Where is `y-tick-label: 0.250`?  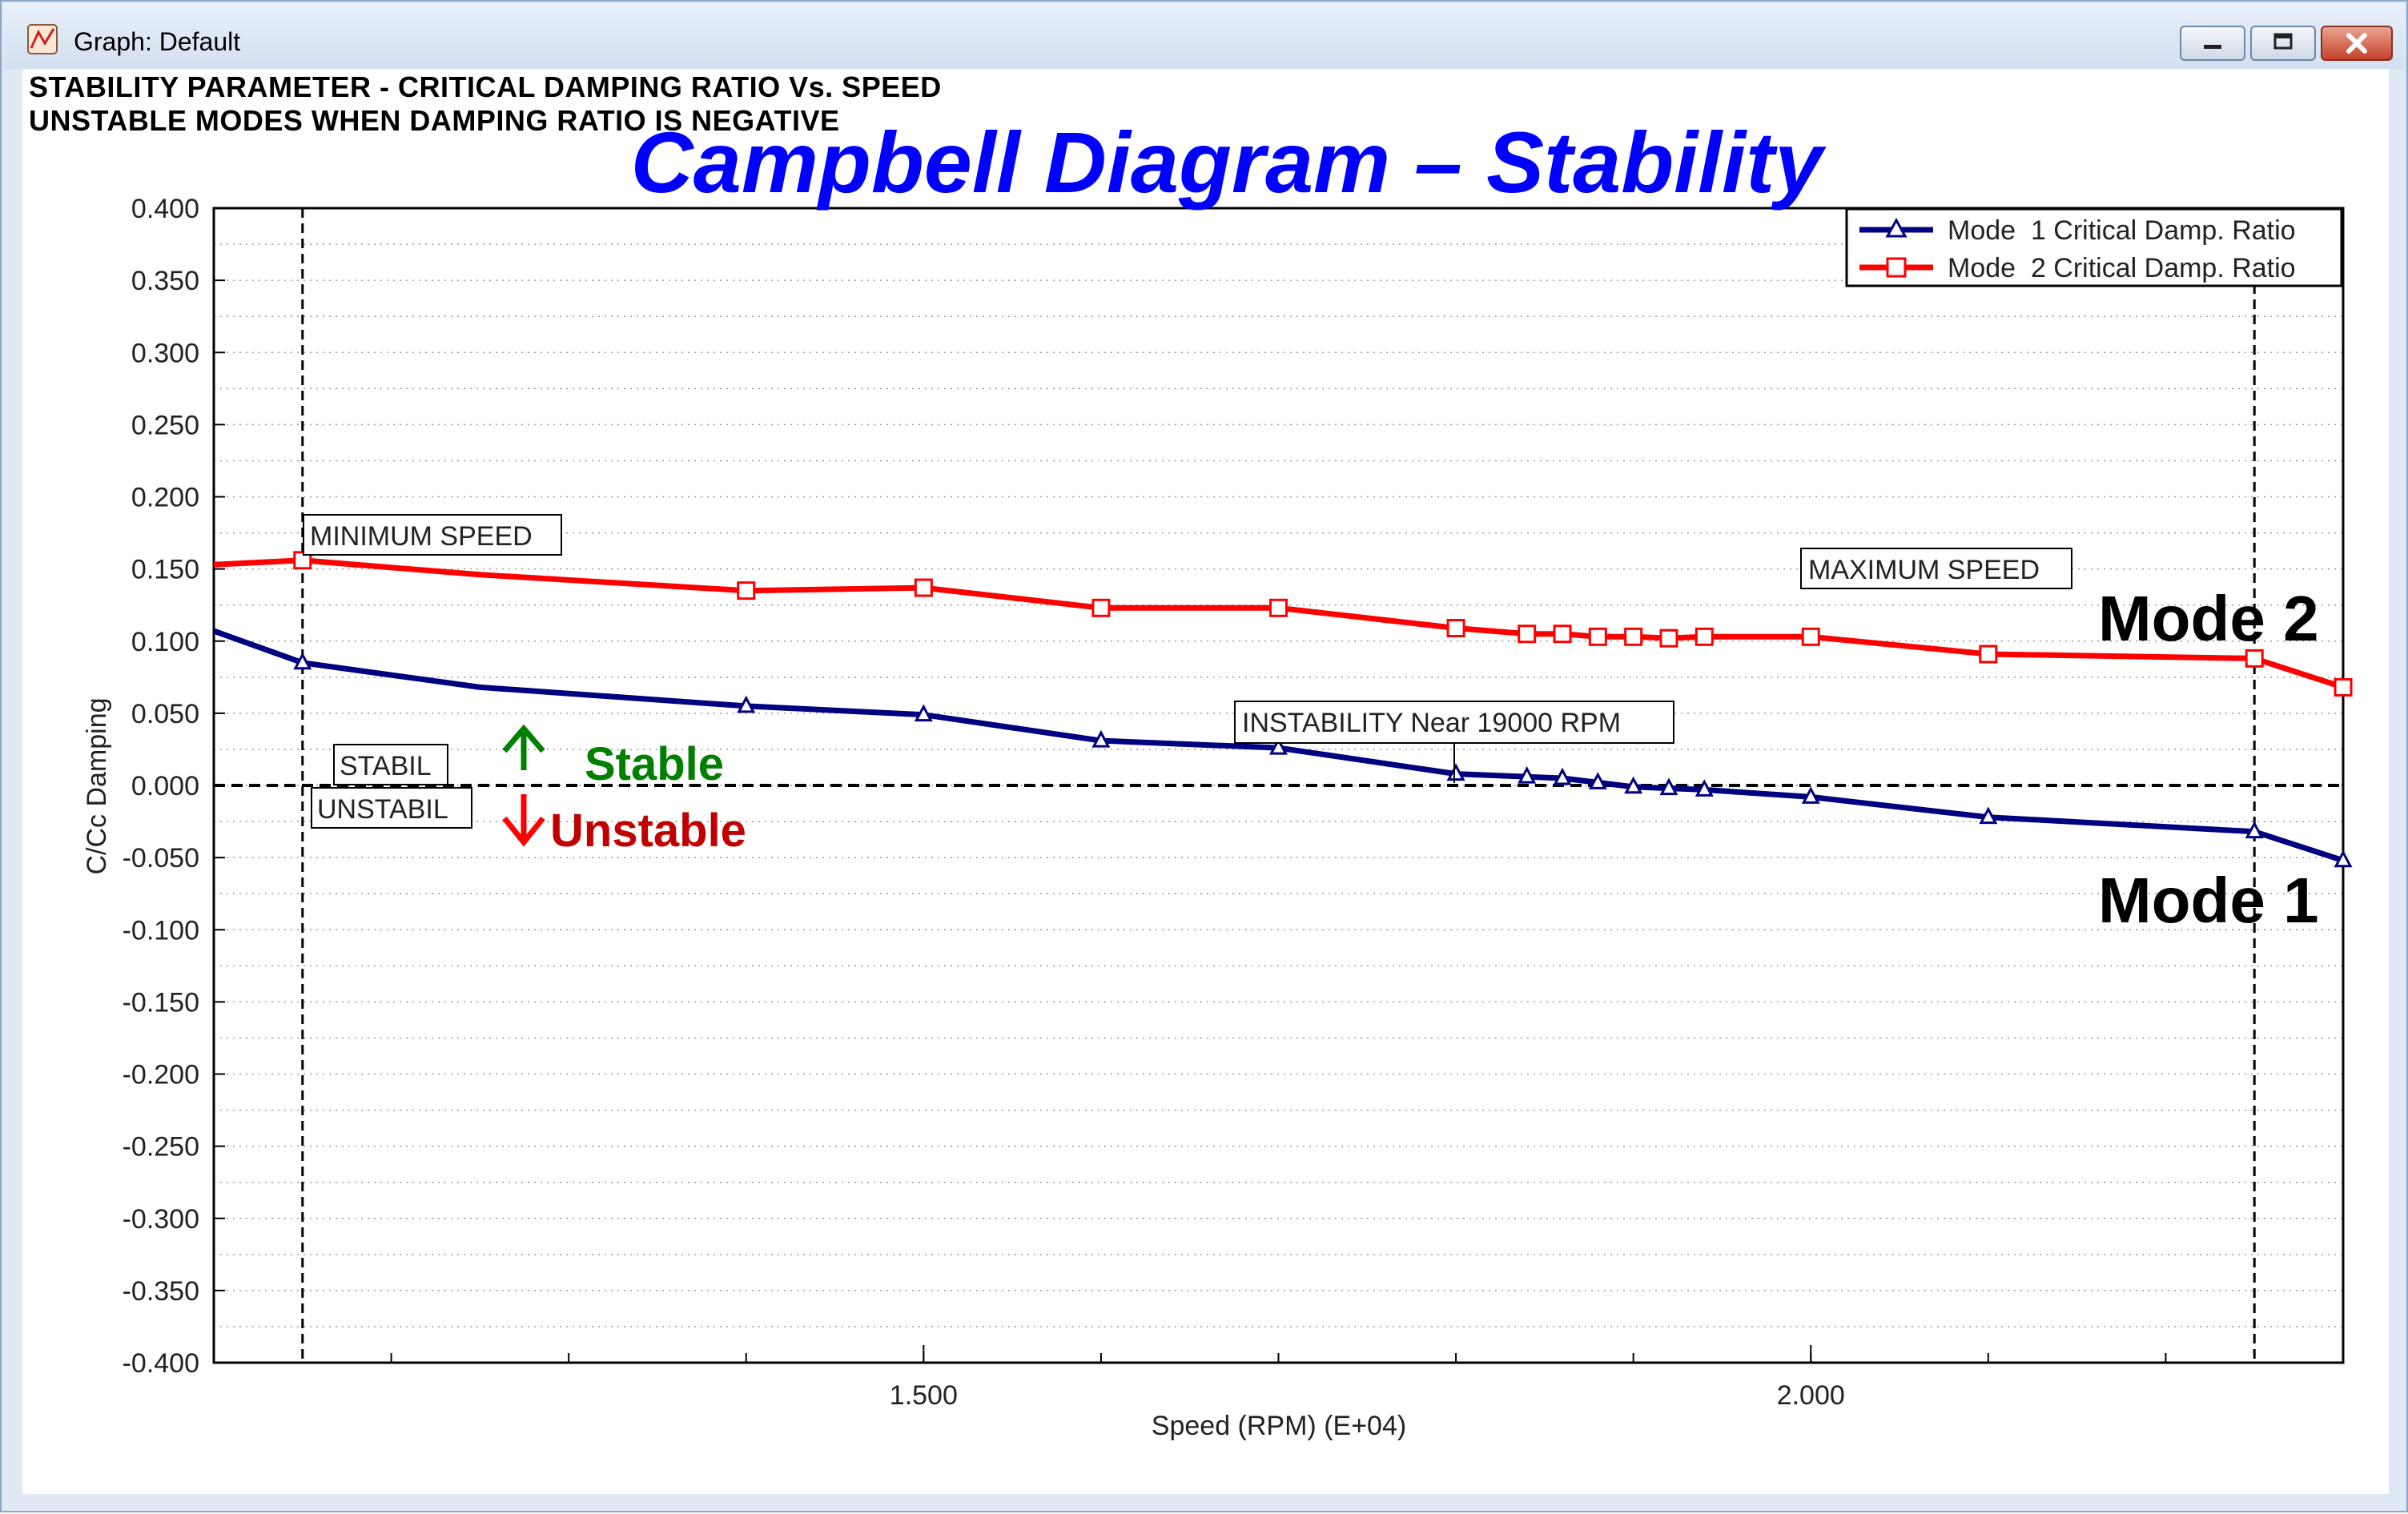 y-tick-label: 0.250 is located at coordinates (165, 425).